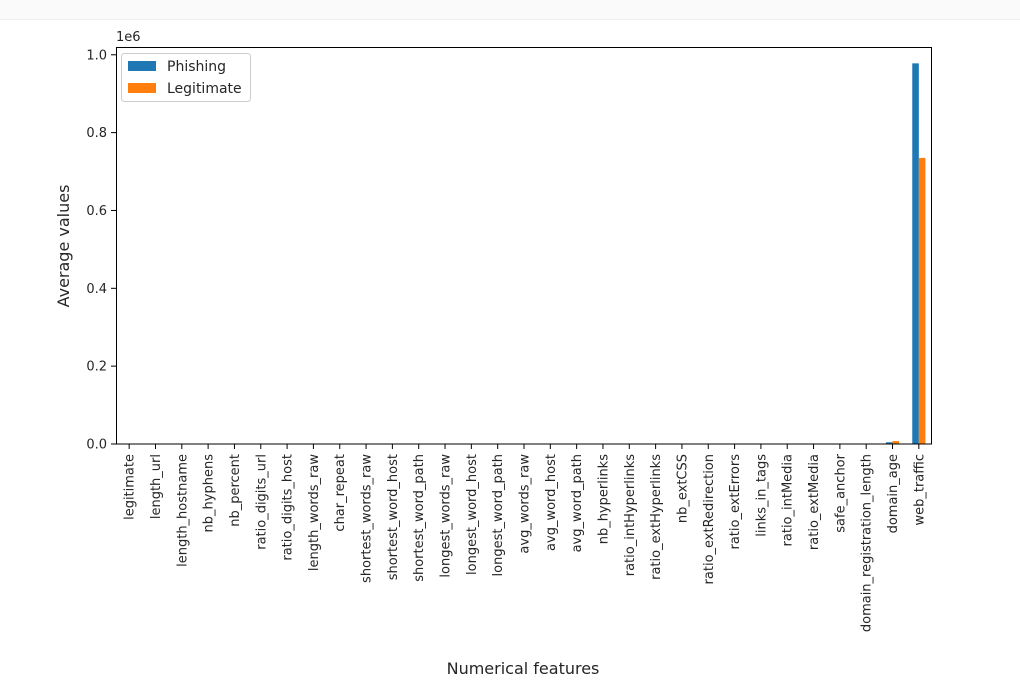 Image resolution: width=1020 pixels, height=691 pixels. What do you see at coordinates (101, 250) in the screenshot?
I see `y-axis: 0.0 0.2 0.4 0.6 0.8 1.0` at bounding box center [101, 250].